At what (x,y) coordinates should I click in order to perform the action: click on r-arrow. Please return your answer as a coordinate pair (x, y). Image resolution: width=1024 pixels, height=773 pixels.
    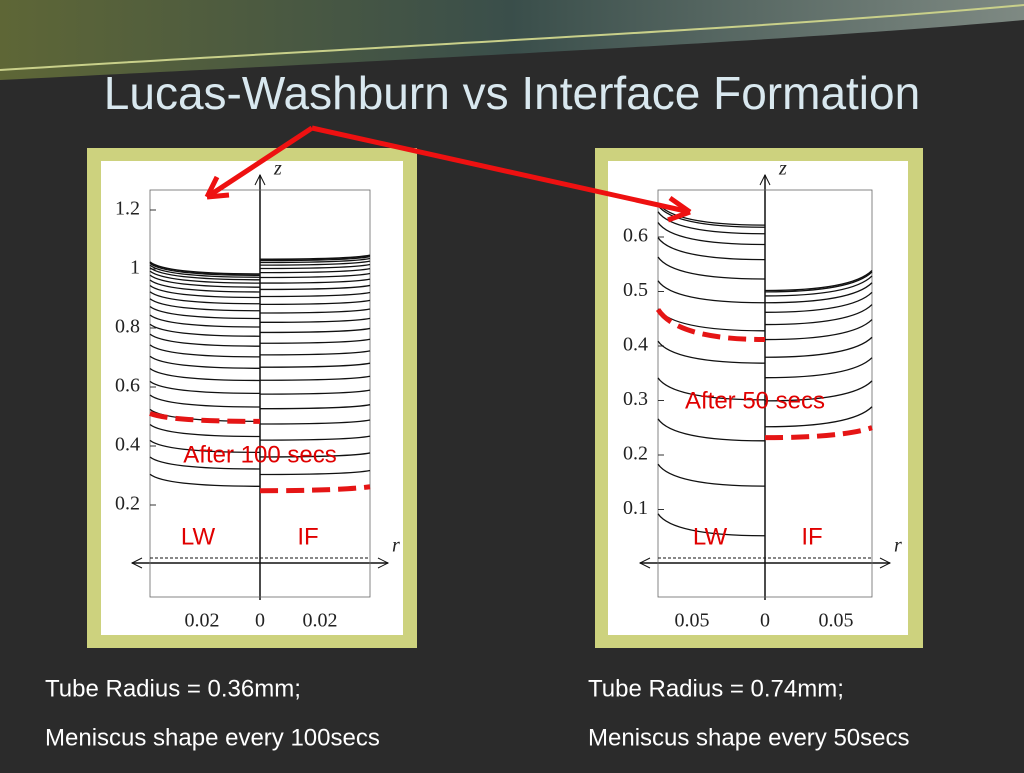
    Looking at the image, I should click on (765, 563).